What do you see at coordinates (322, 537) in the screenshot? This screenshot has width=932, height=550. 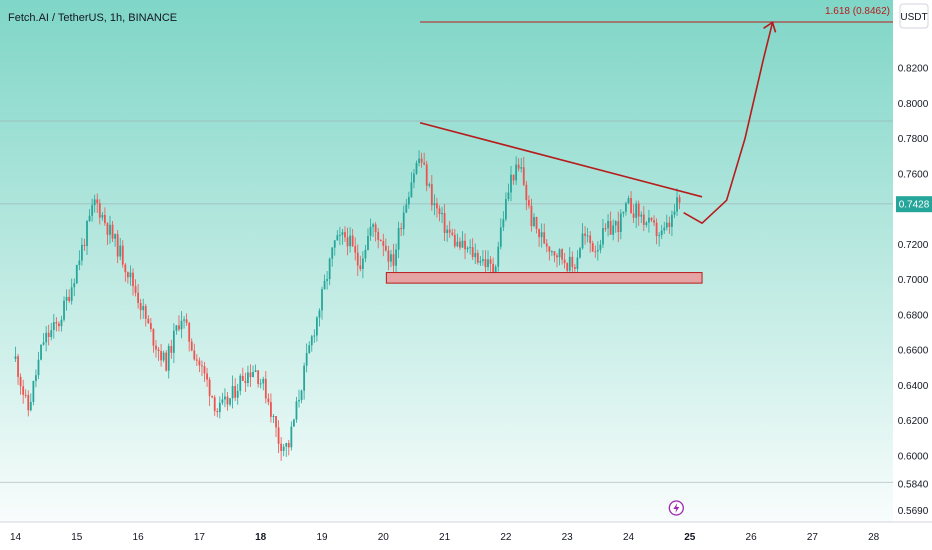 I see `time-tick-label: 19` at bounding box center [322, 537].